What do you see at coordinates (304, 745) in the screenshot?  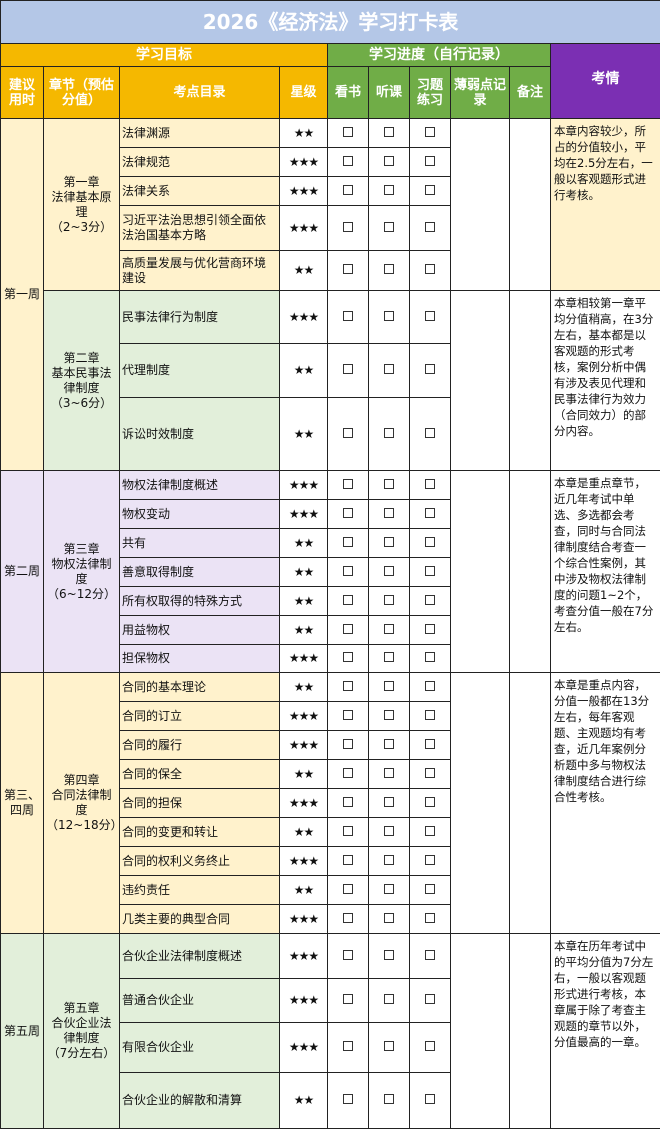 I see `stars: ★★★` at bounding box center [304, 745].